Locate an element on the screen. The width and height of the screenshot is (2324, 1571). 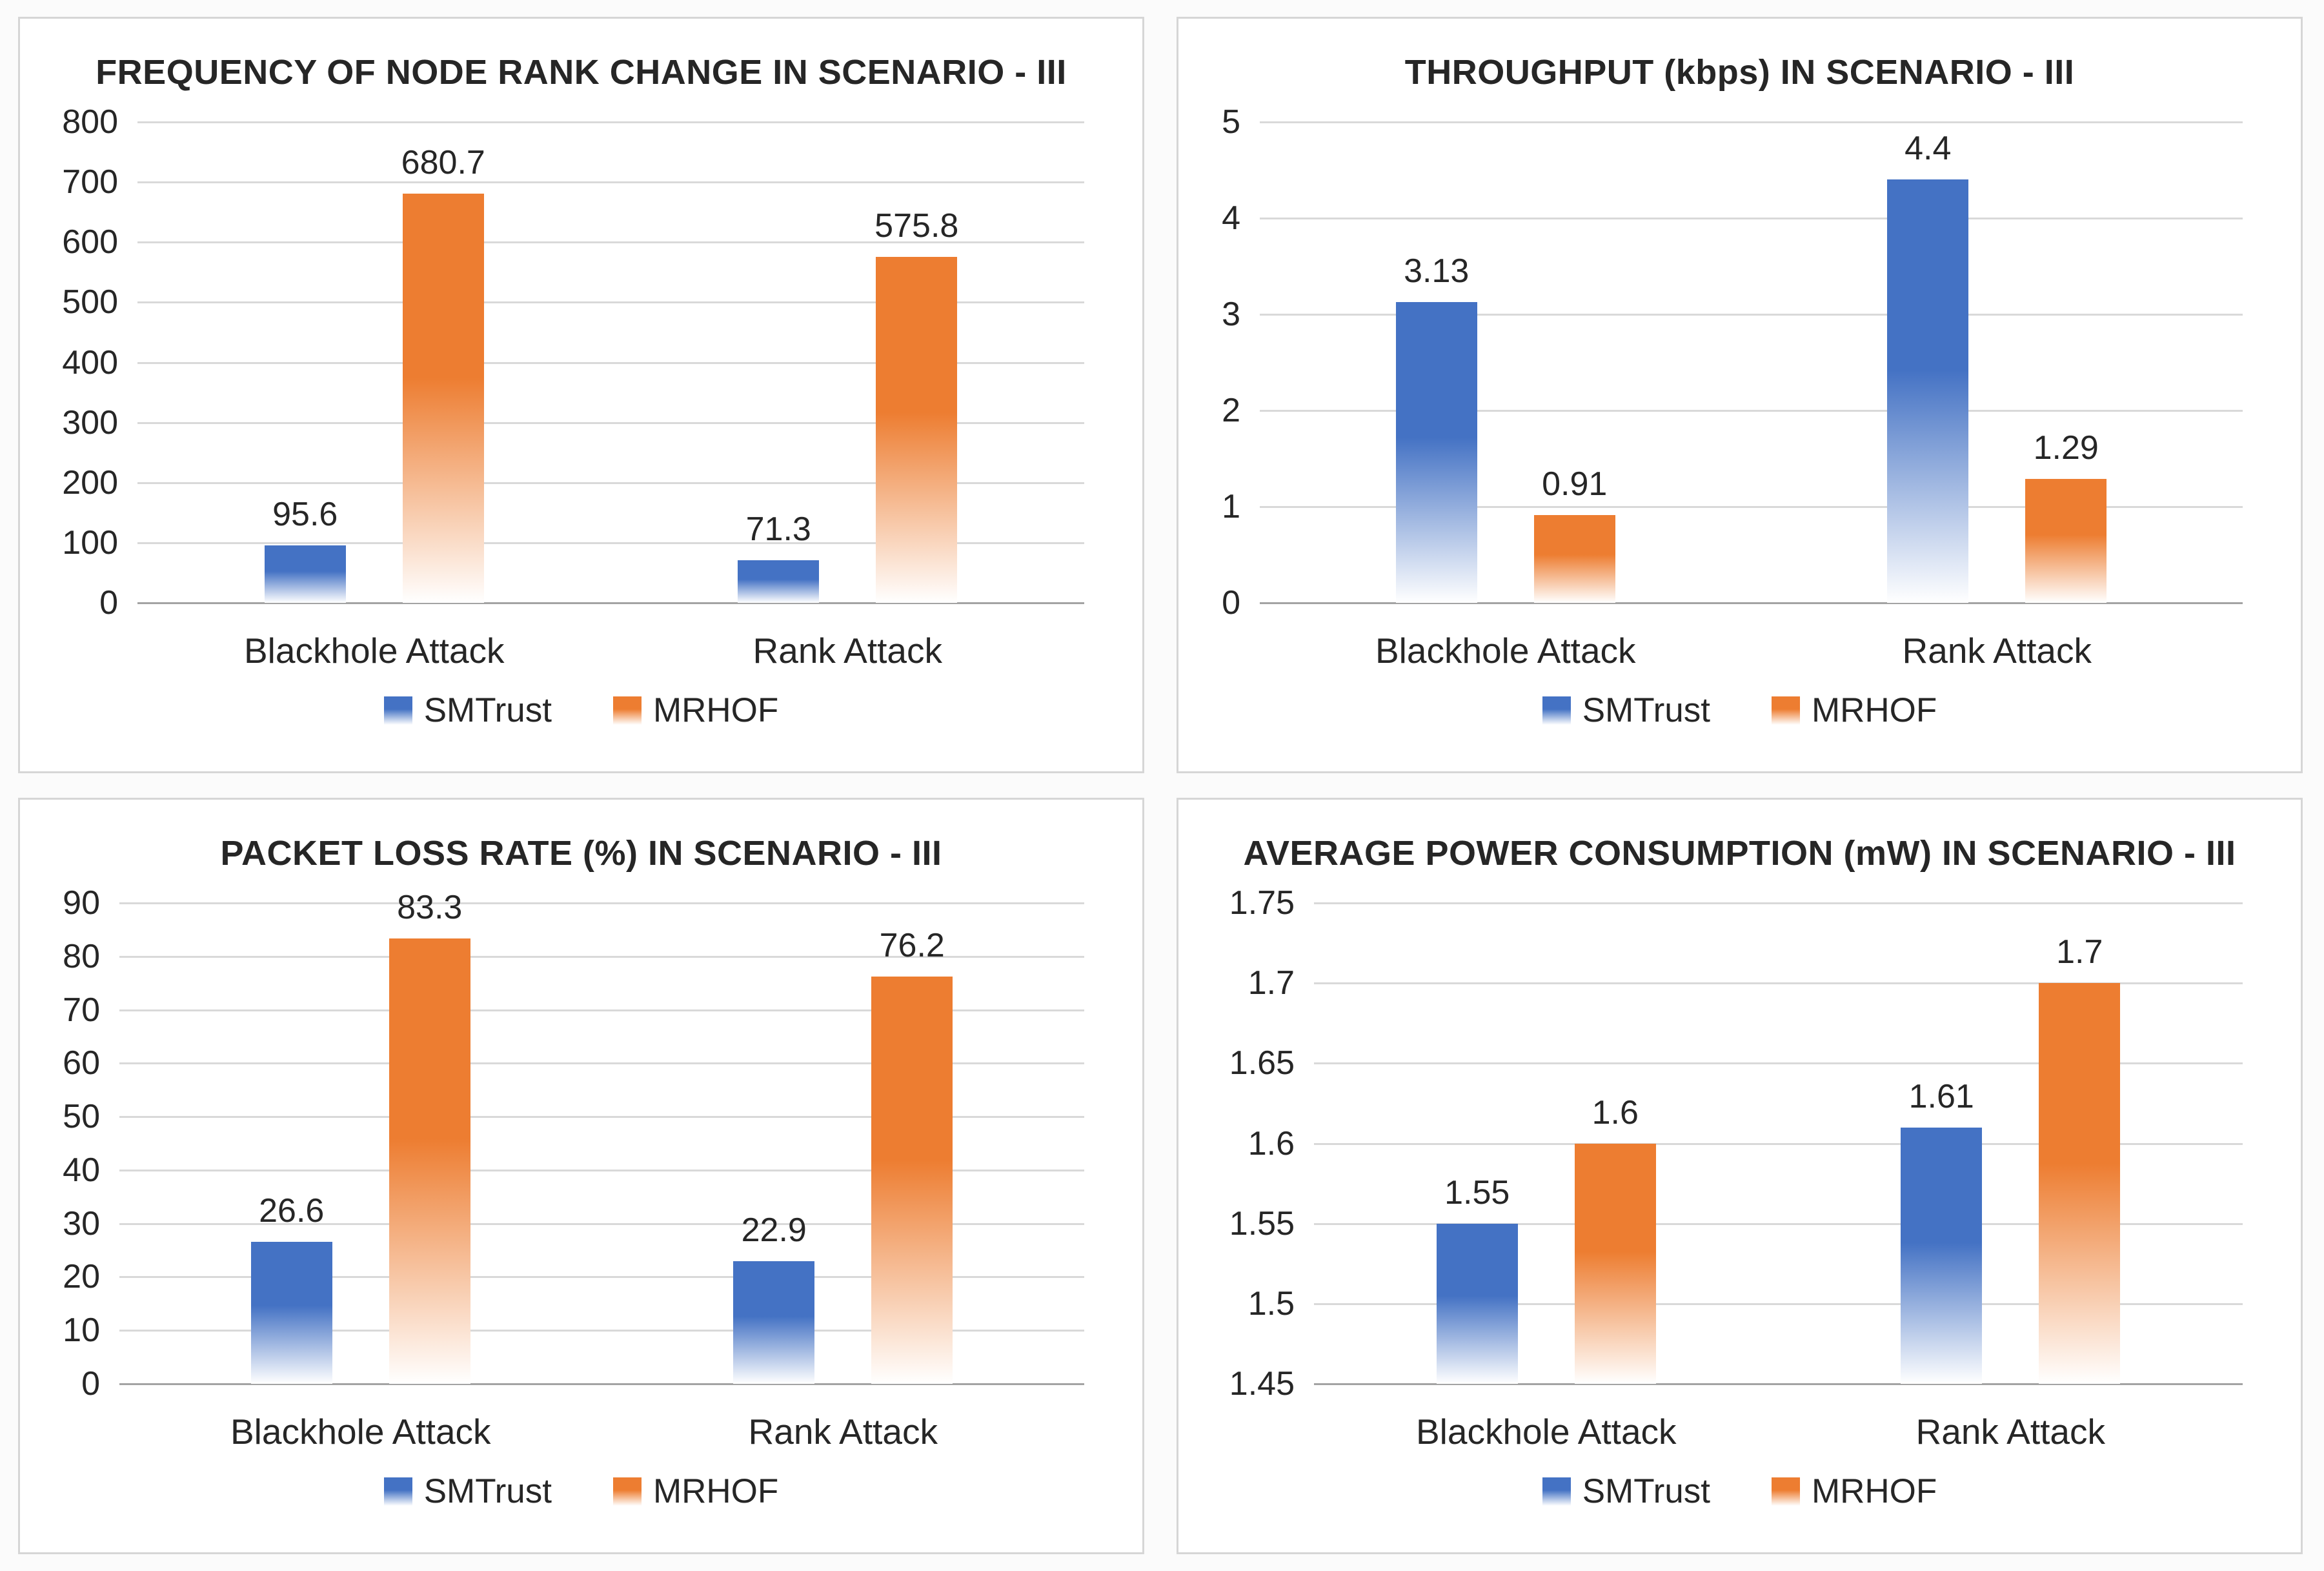
legend-label-mrhof: MRHOF is located at coordinates (715, 710).